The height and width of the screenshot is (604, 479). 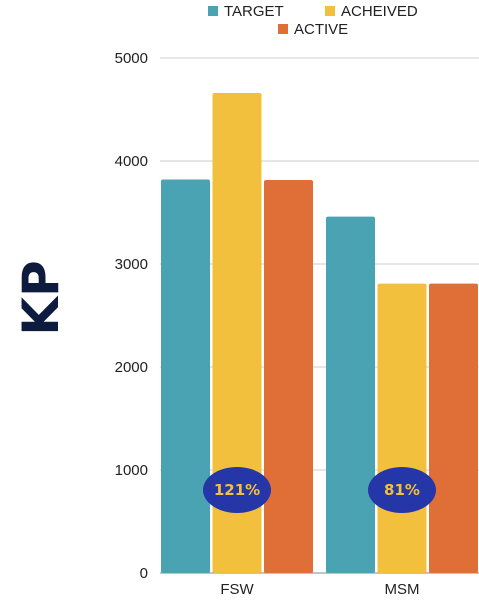 What do you see at coordinates (319, 490) in the screenshot?
I see `annotations: 121% 81%` at bounding box center [319, 490].